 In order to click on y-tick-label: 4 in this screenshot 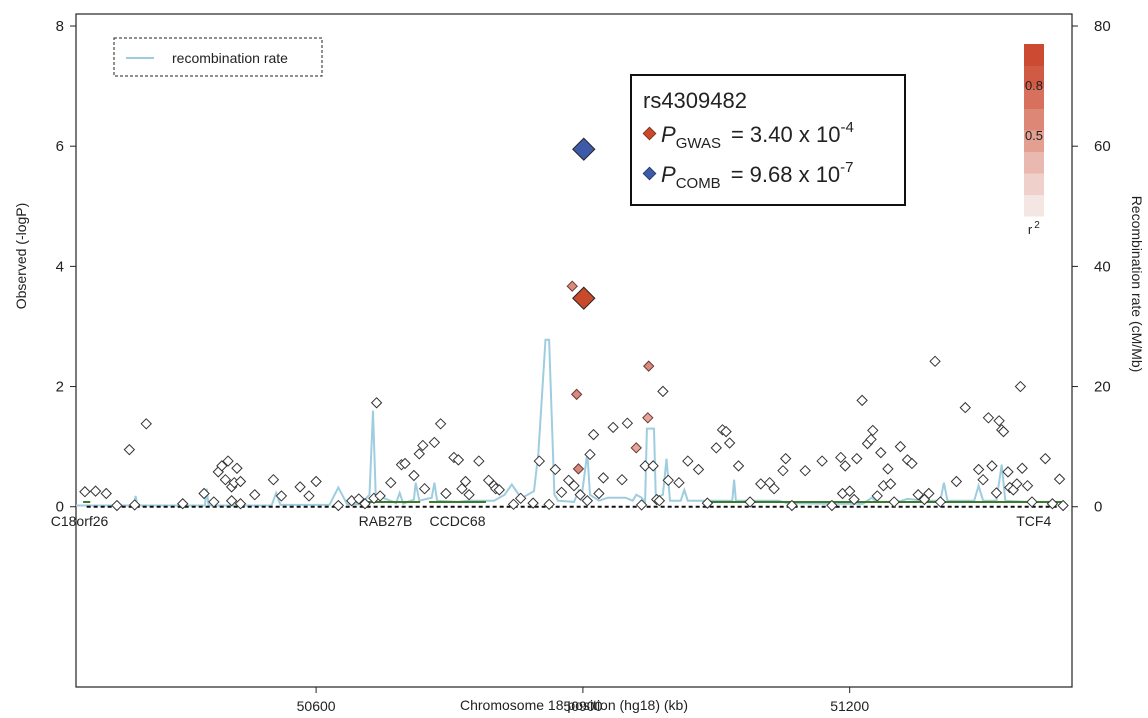, I will do `click(60, 266)`.